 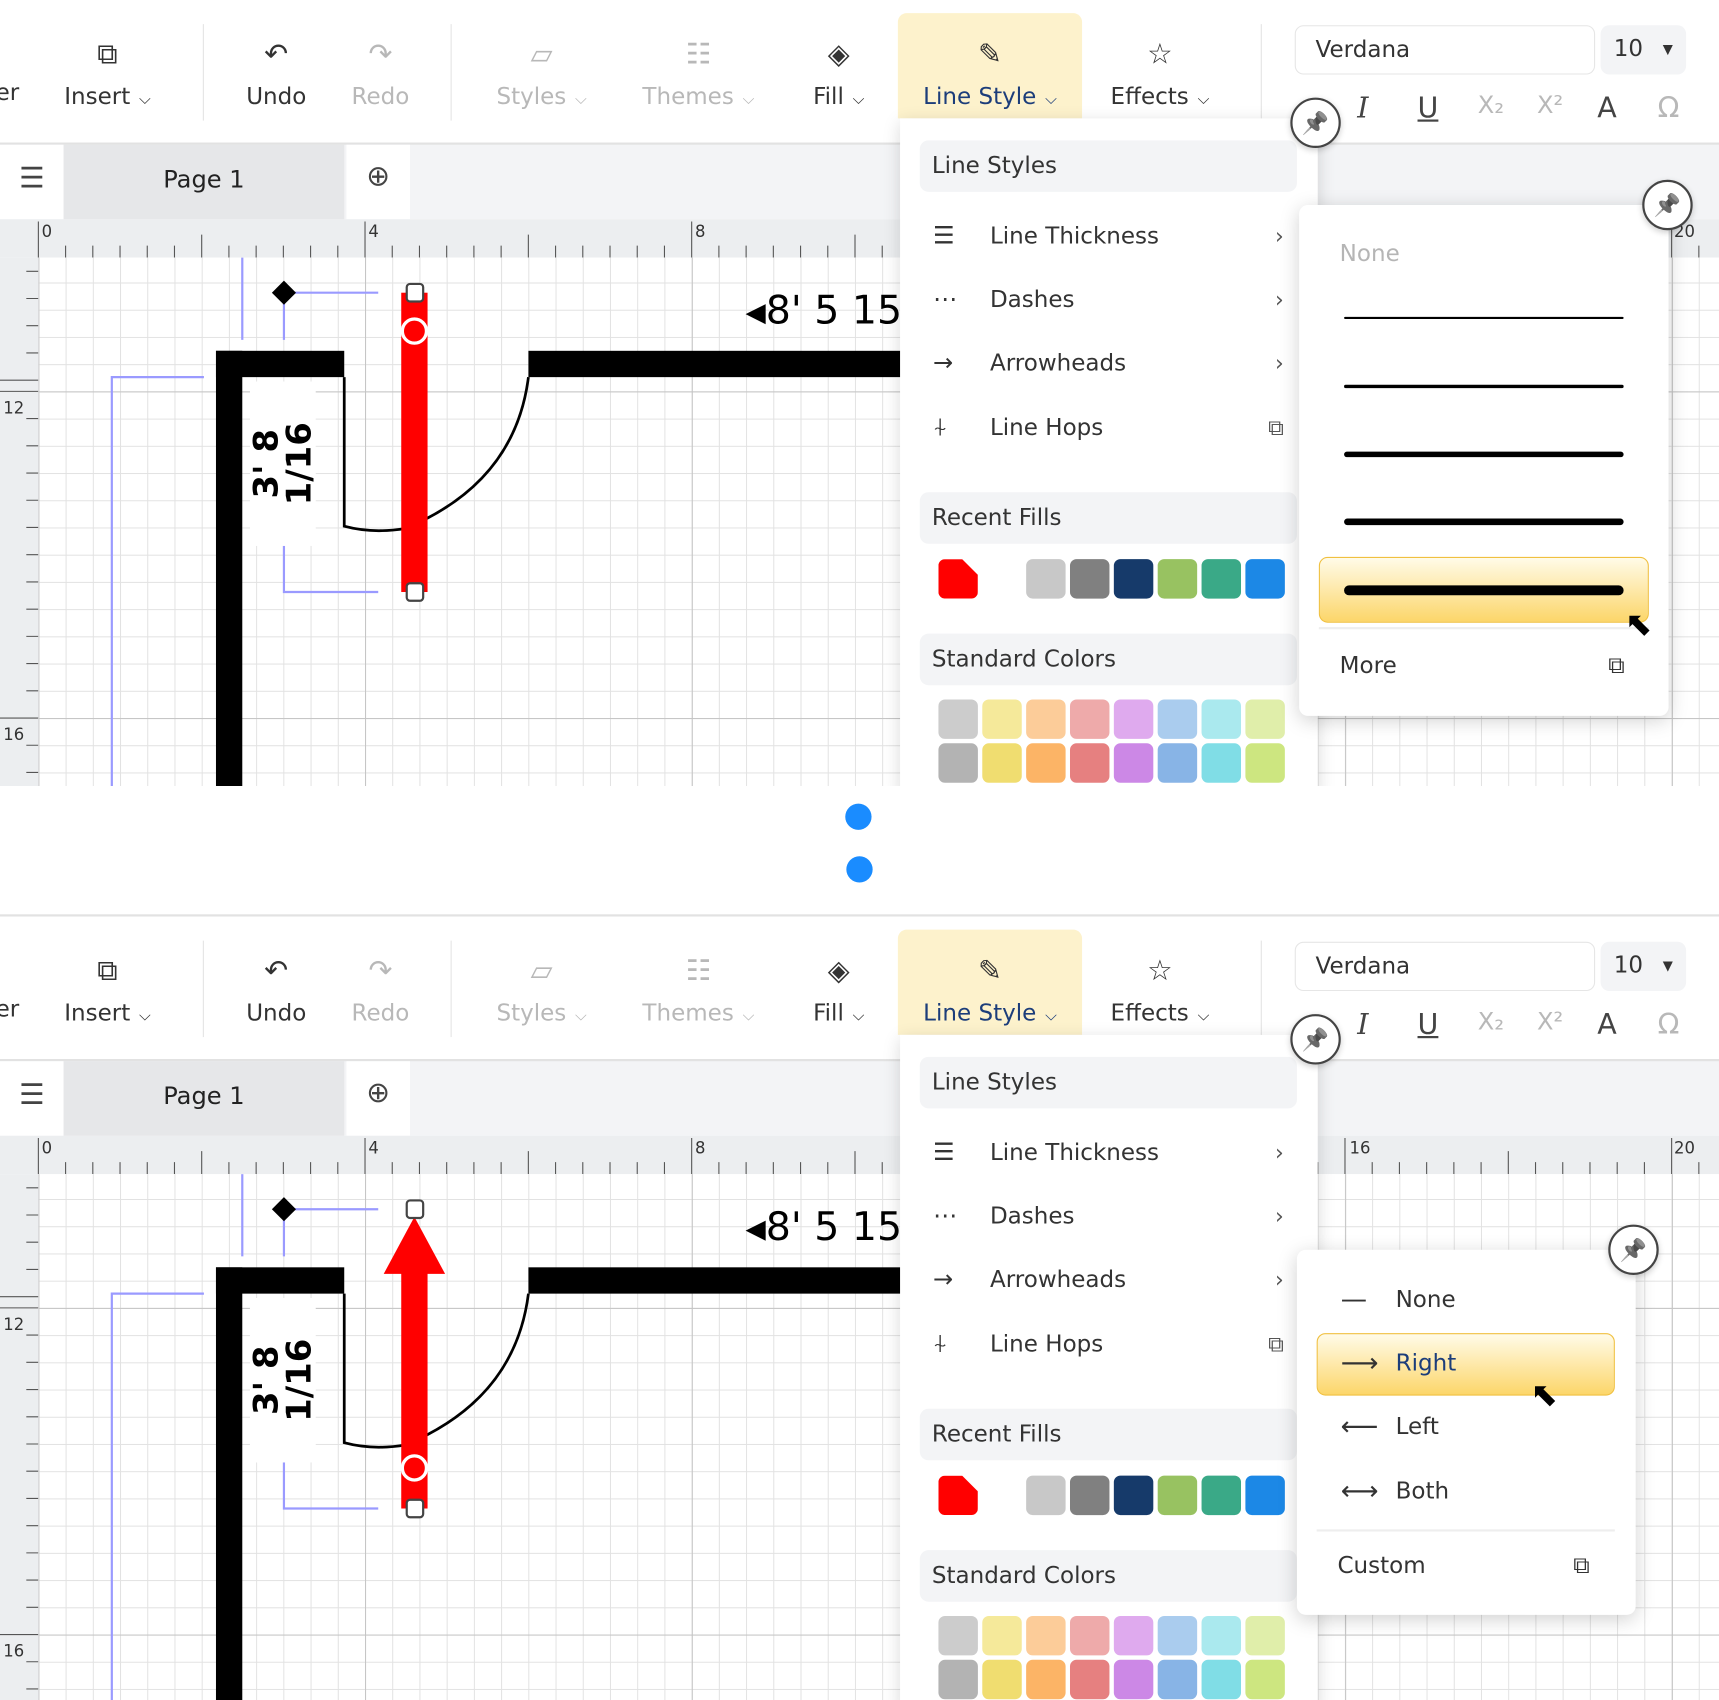 What do you see at coordinates (1395, 1491) in the screenshot?
I see `arrowhead-option-both: ⟷ Both` at bounding box center [1395, 1491].